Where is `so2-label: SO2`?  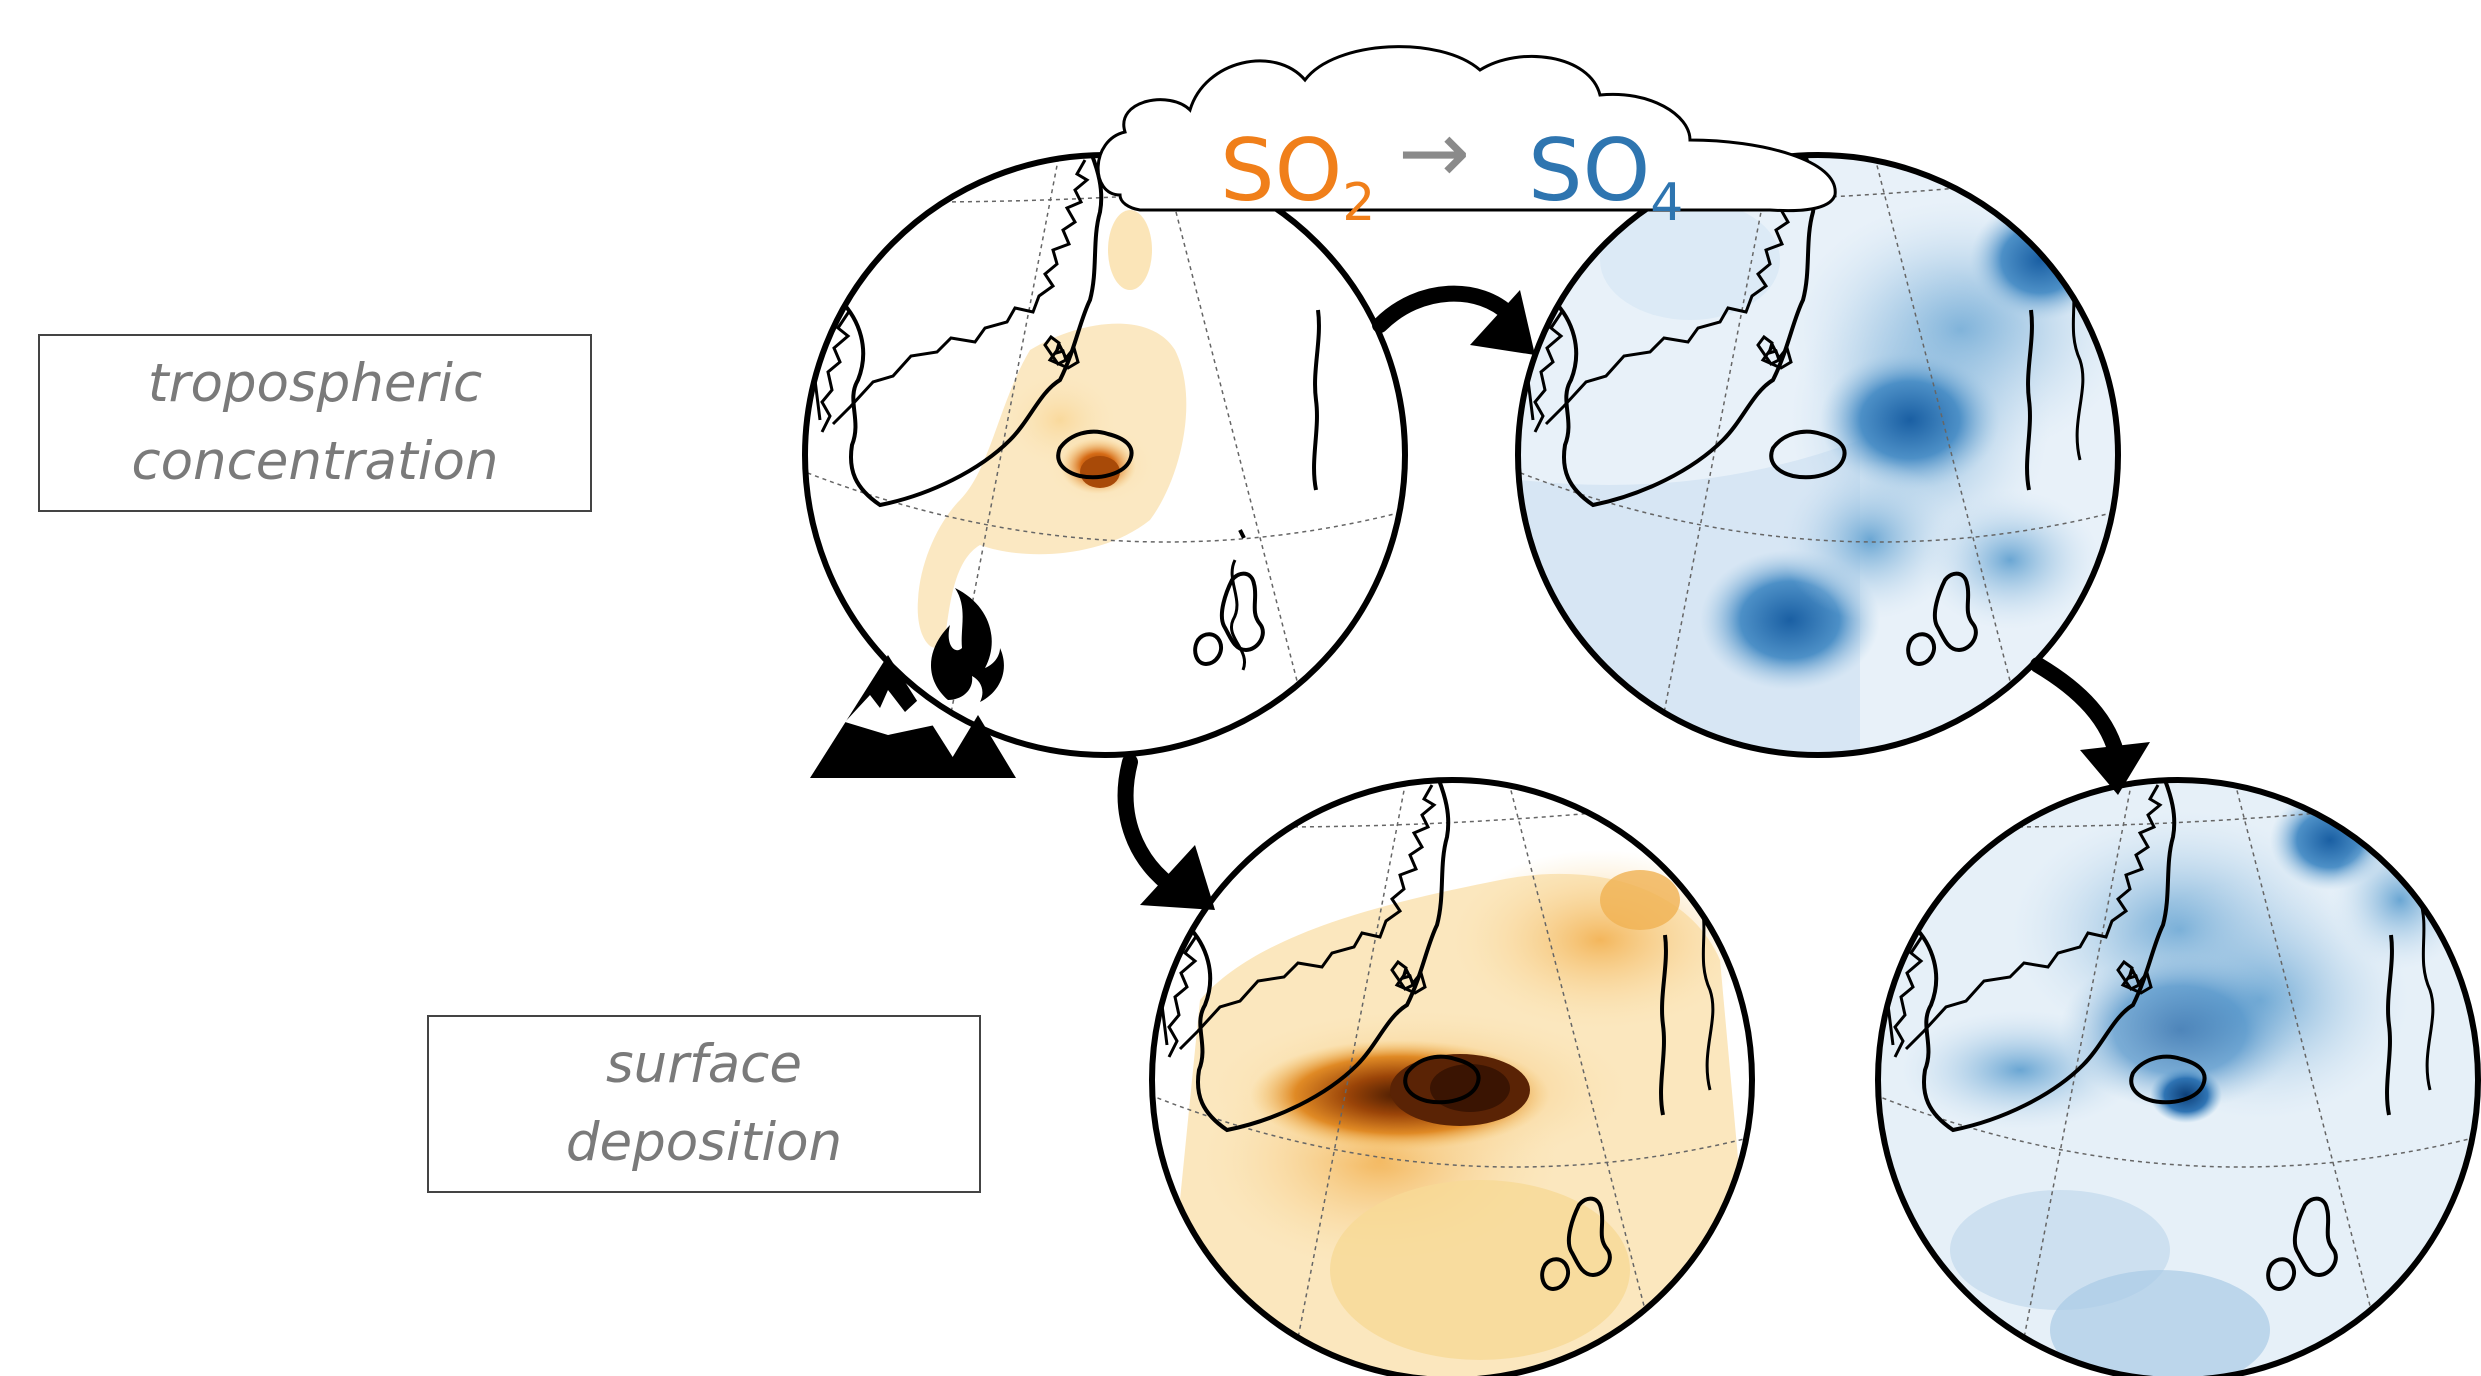 so2-label: SO2 is located at coordinates (1297, 177).